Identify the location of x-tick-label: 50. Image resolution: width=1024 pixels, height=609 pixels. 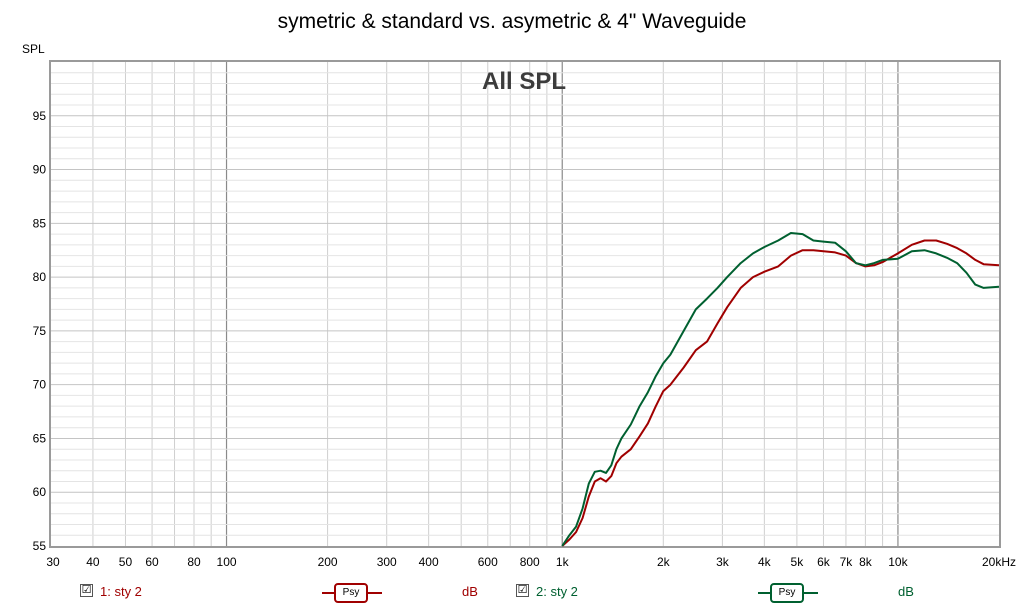
(126, 562).